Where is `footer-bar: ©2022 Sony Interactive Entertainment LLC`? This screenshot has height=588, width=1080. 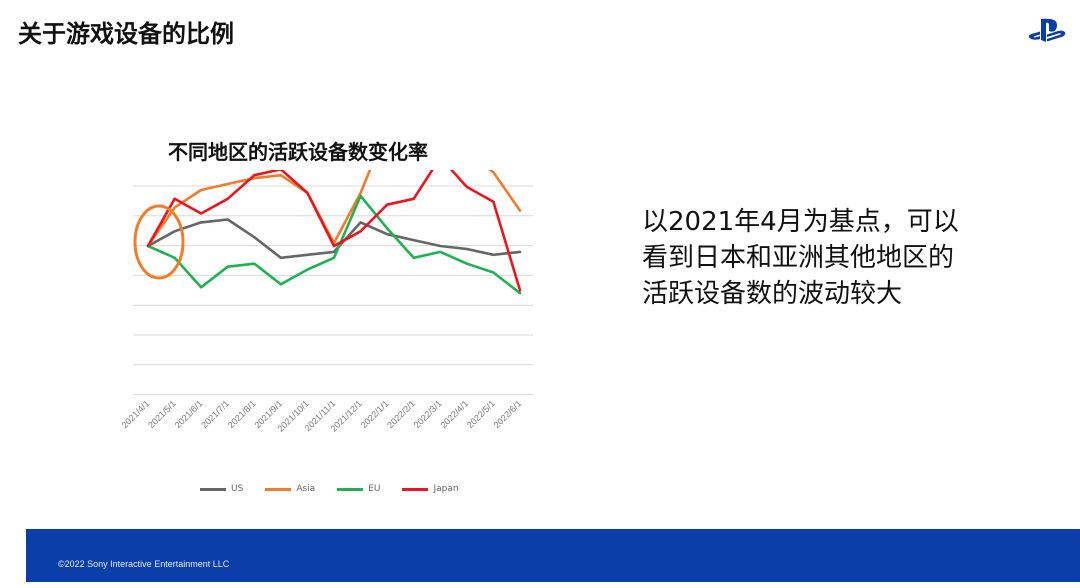 footer-bar: ©2022 Sony Interactive Entertainment LLC is located at coordinates (553, 555).